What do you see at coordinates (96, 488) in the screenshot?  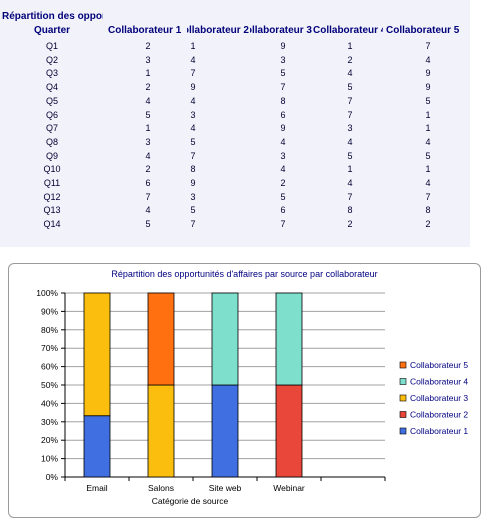 I see `x-tick-label: Email` at bounding box center [96, 488].